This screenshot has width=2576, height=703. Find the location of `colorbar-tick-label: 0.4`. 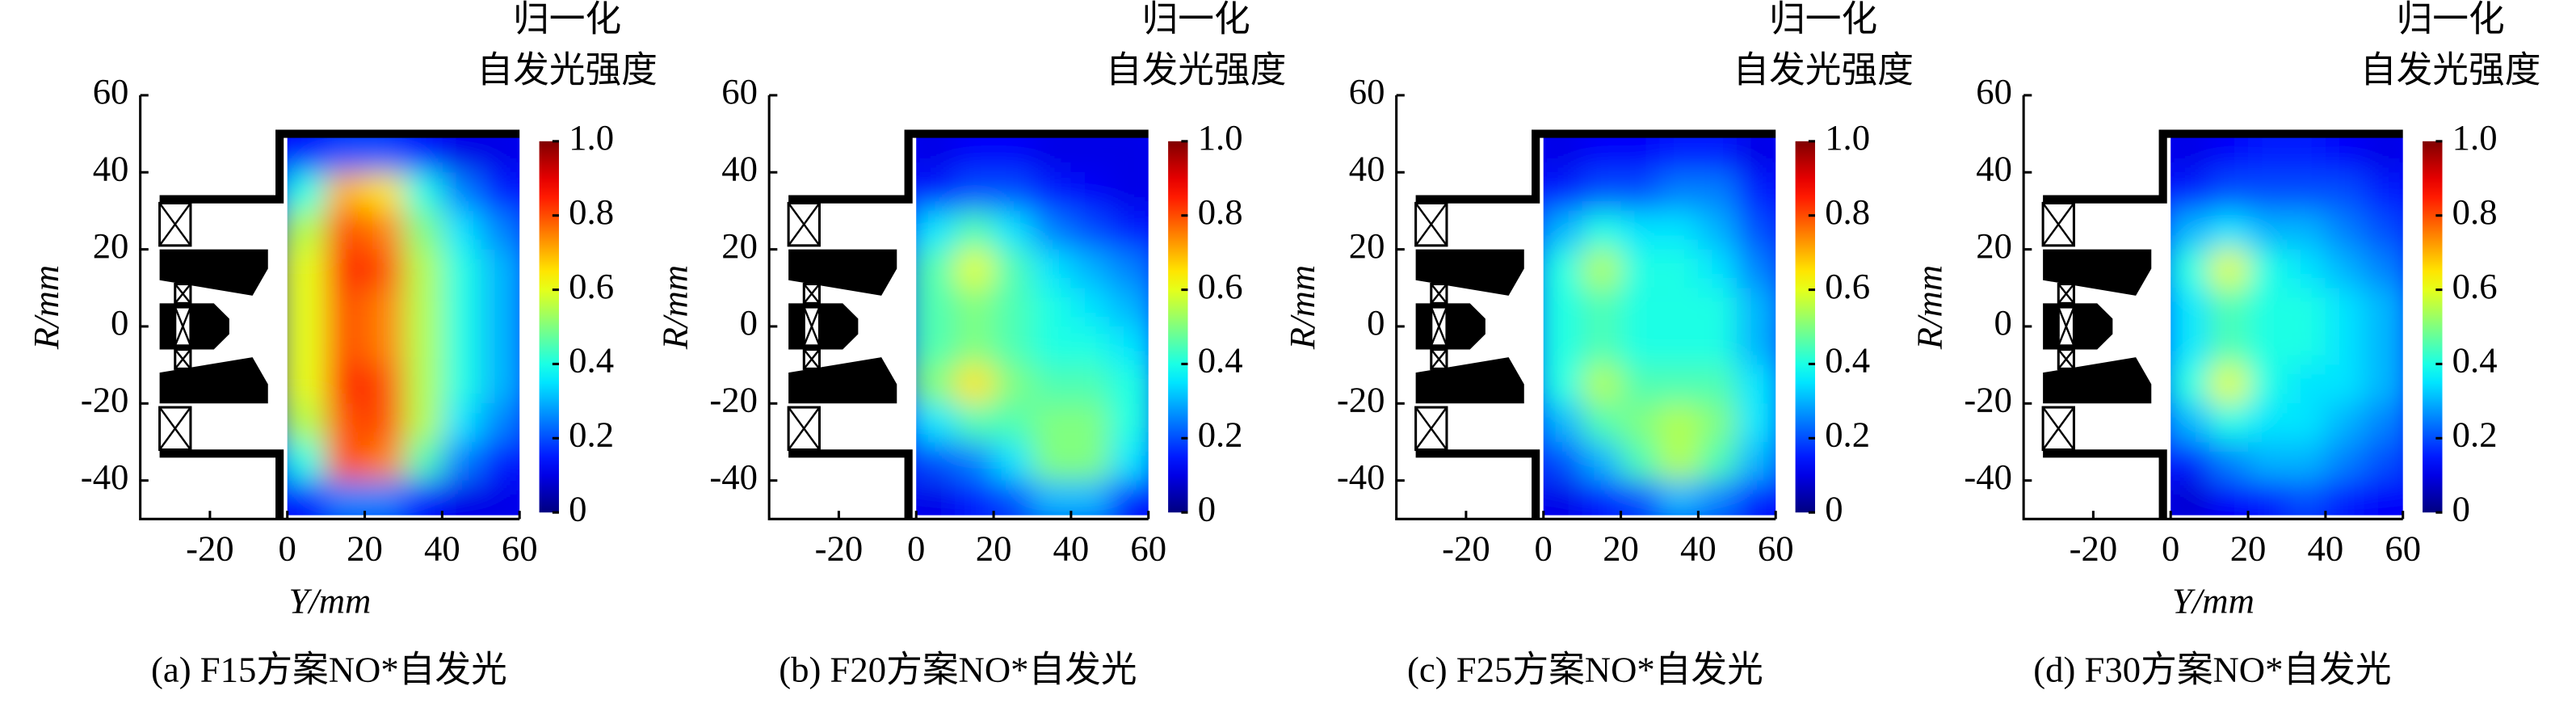

colorbar-tick-label: 0.4 is located at coordinates (591, 360).